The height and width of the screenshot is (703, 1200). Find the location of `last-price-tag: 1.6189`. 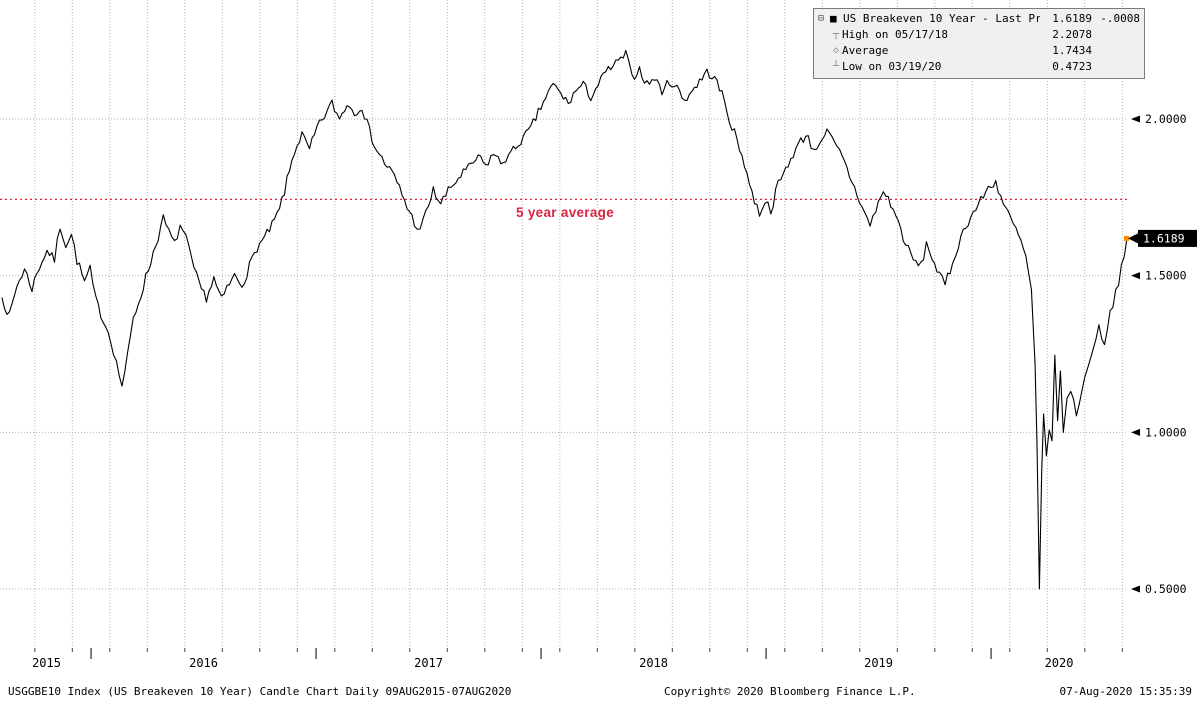

last-price-tag: 1.6189 is located at coordinates (1164, 238).